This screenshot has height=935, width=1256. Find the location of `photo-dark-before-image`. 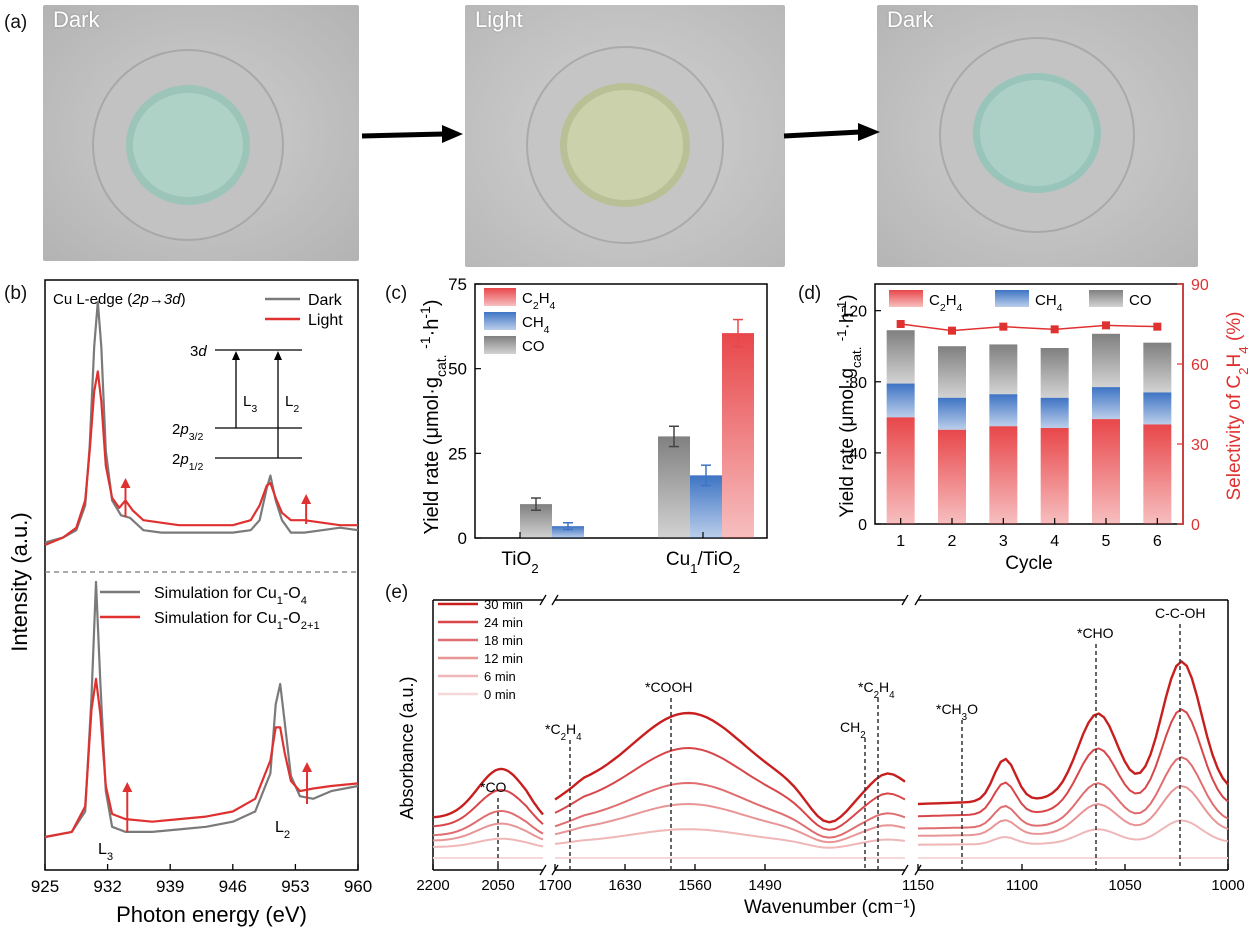

photo-dark-before-image is located at coordinates (201, 133).